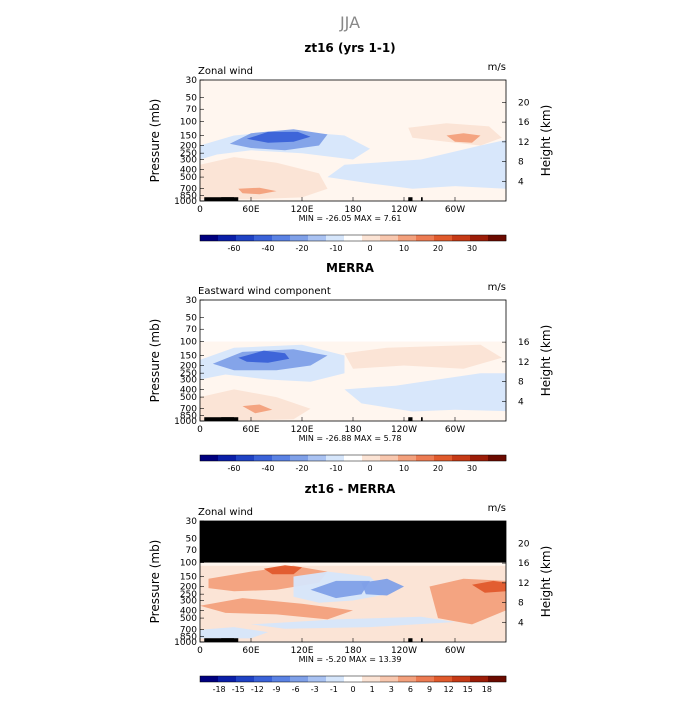  Describe the element at coordinates (350, 489) in the screenshot. I see `chart-title: zt16 - MERRA` at that location.